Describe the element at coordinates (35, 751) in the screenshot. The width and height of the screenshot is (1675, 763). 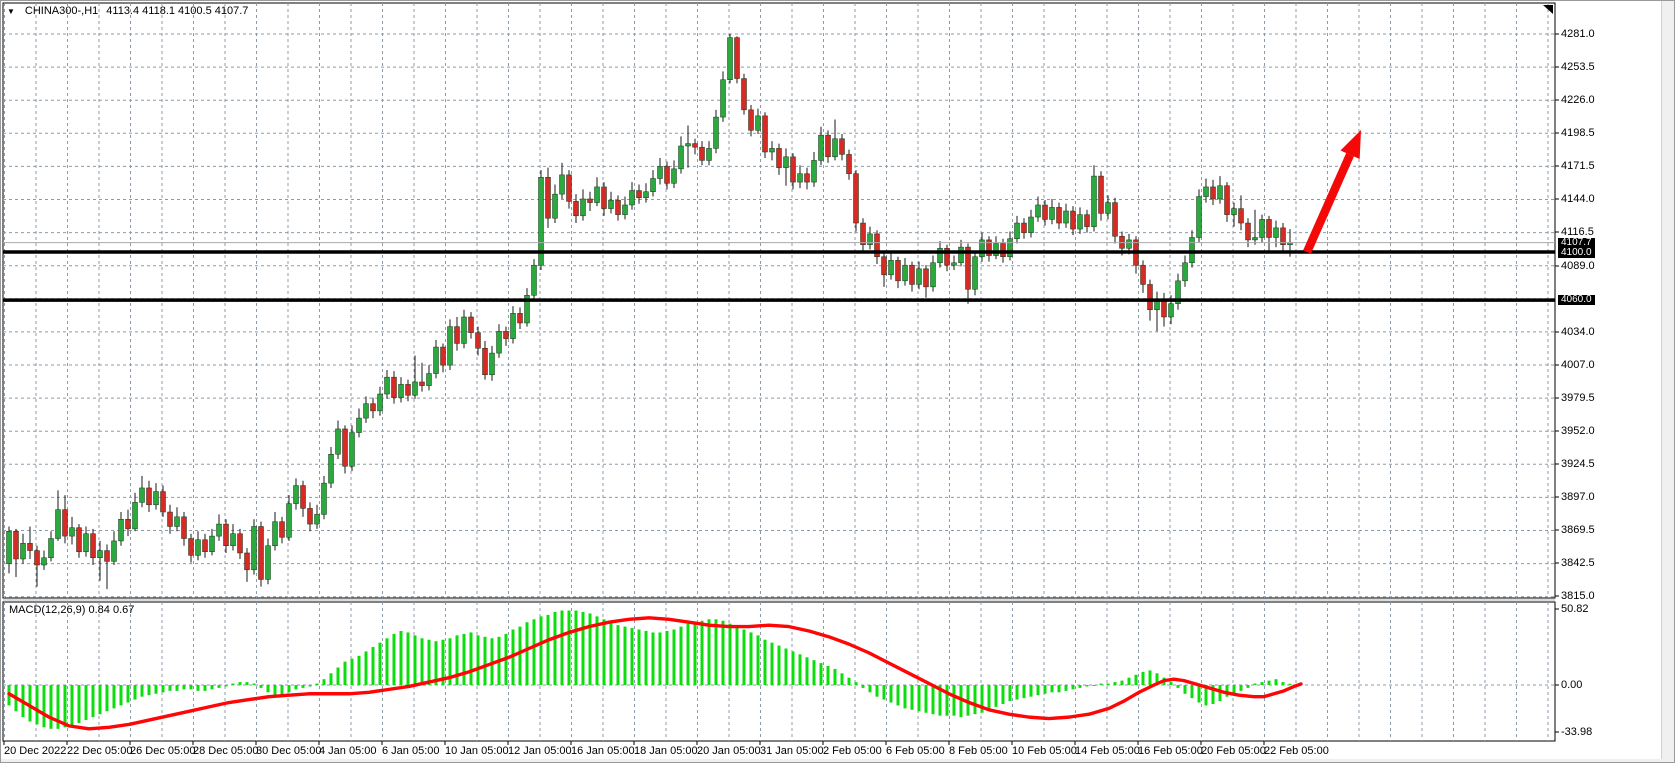
I see `time-axis-label: 20 Dec 2022` at that location.